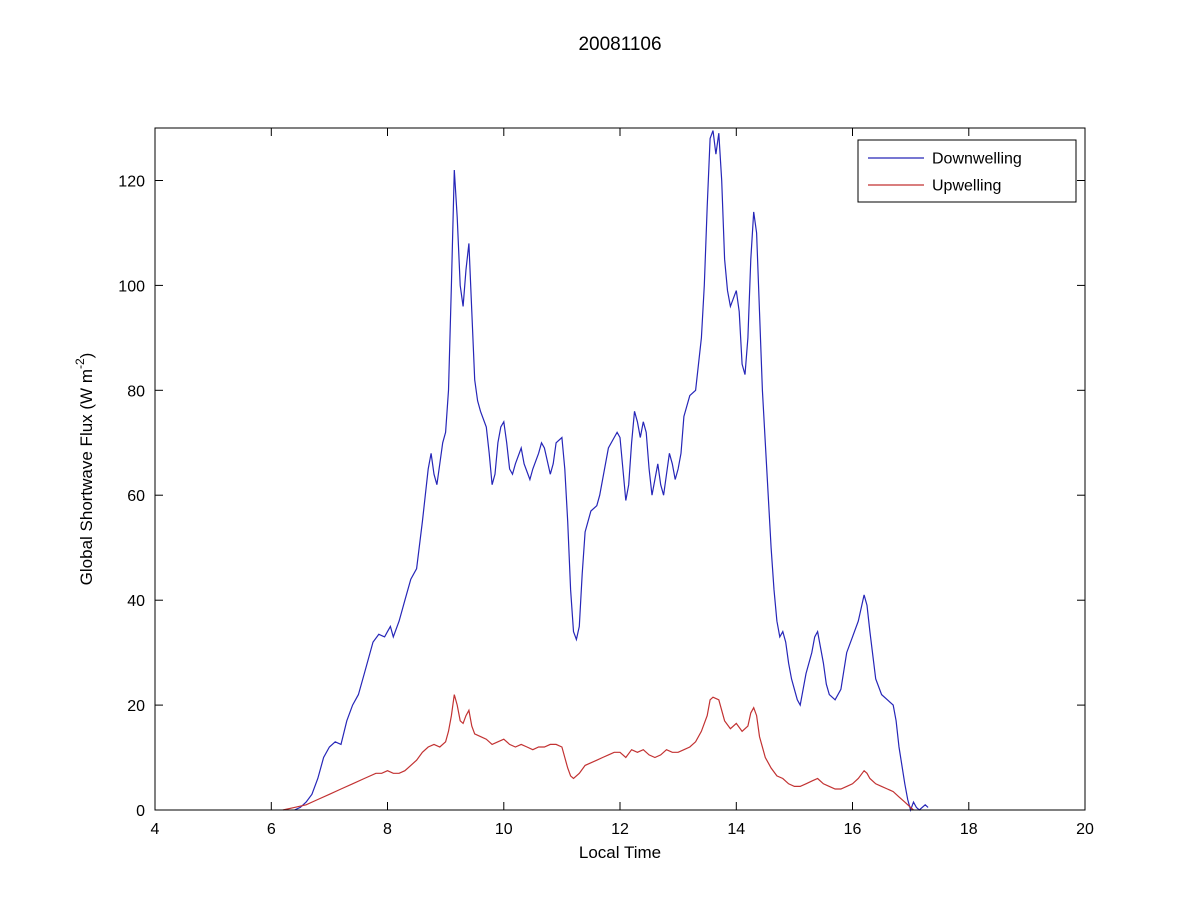  Describe the element at coordinates (86, 477) in the screenshot. I see `y-axis-label-main: Global Shortwave Flux (W m` at that location.